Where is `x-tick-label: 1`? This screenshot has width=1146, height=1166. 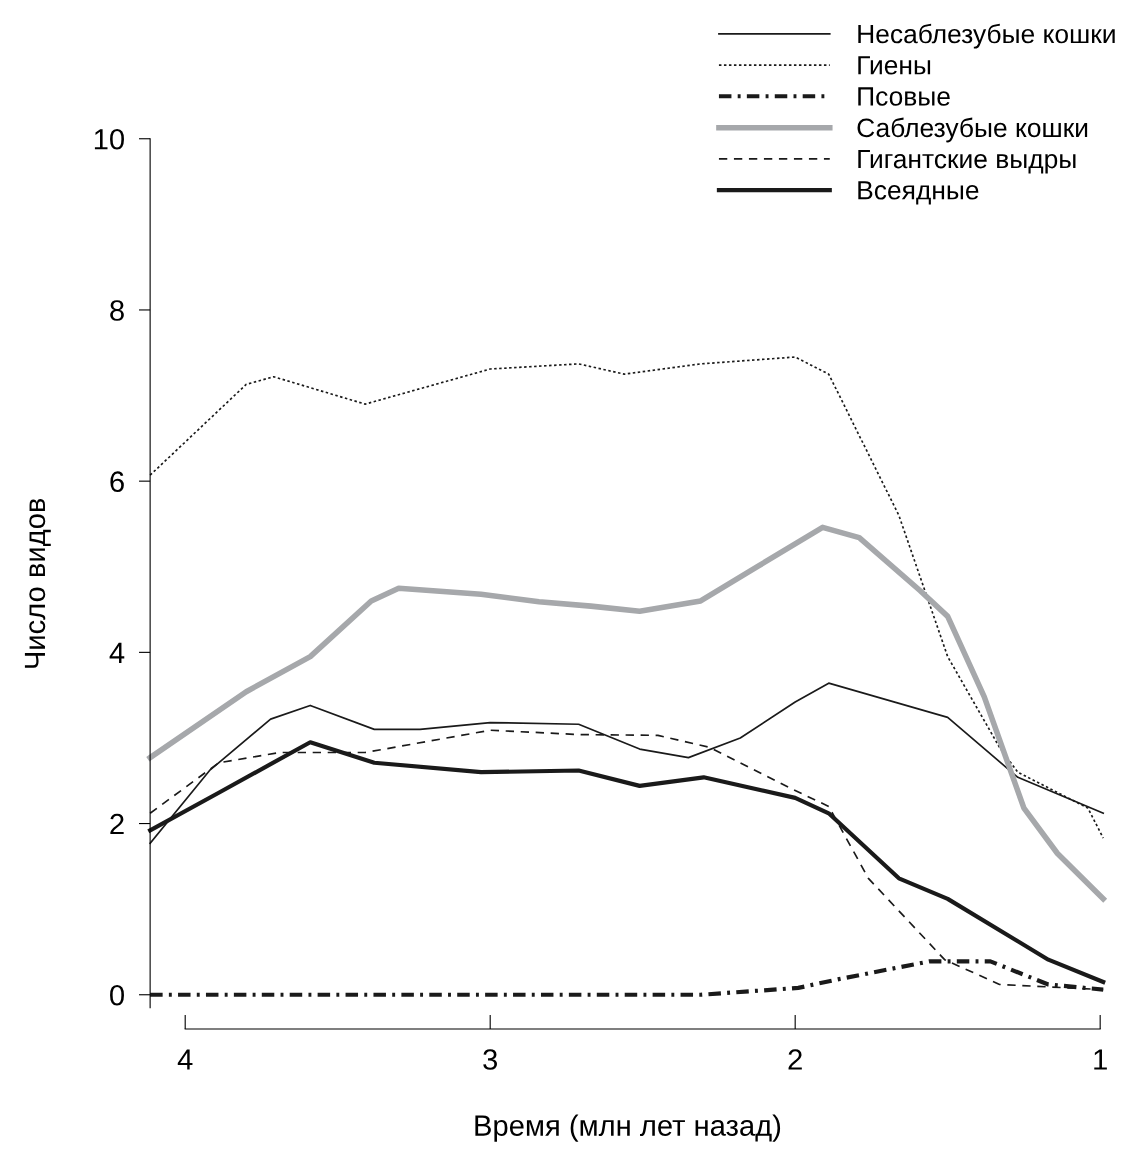 x-tick-label: 1 is located at coordinates (1100, 1059).